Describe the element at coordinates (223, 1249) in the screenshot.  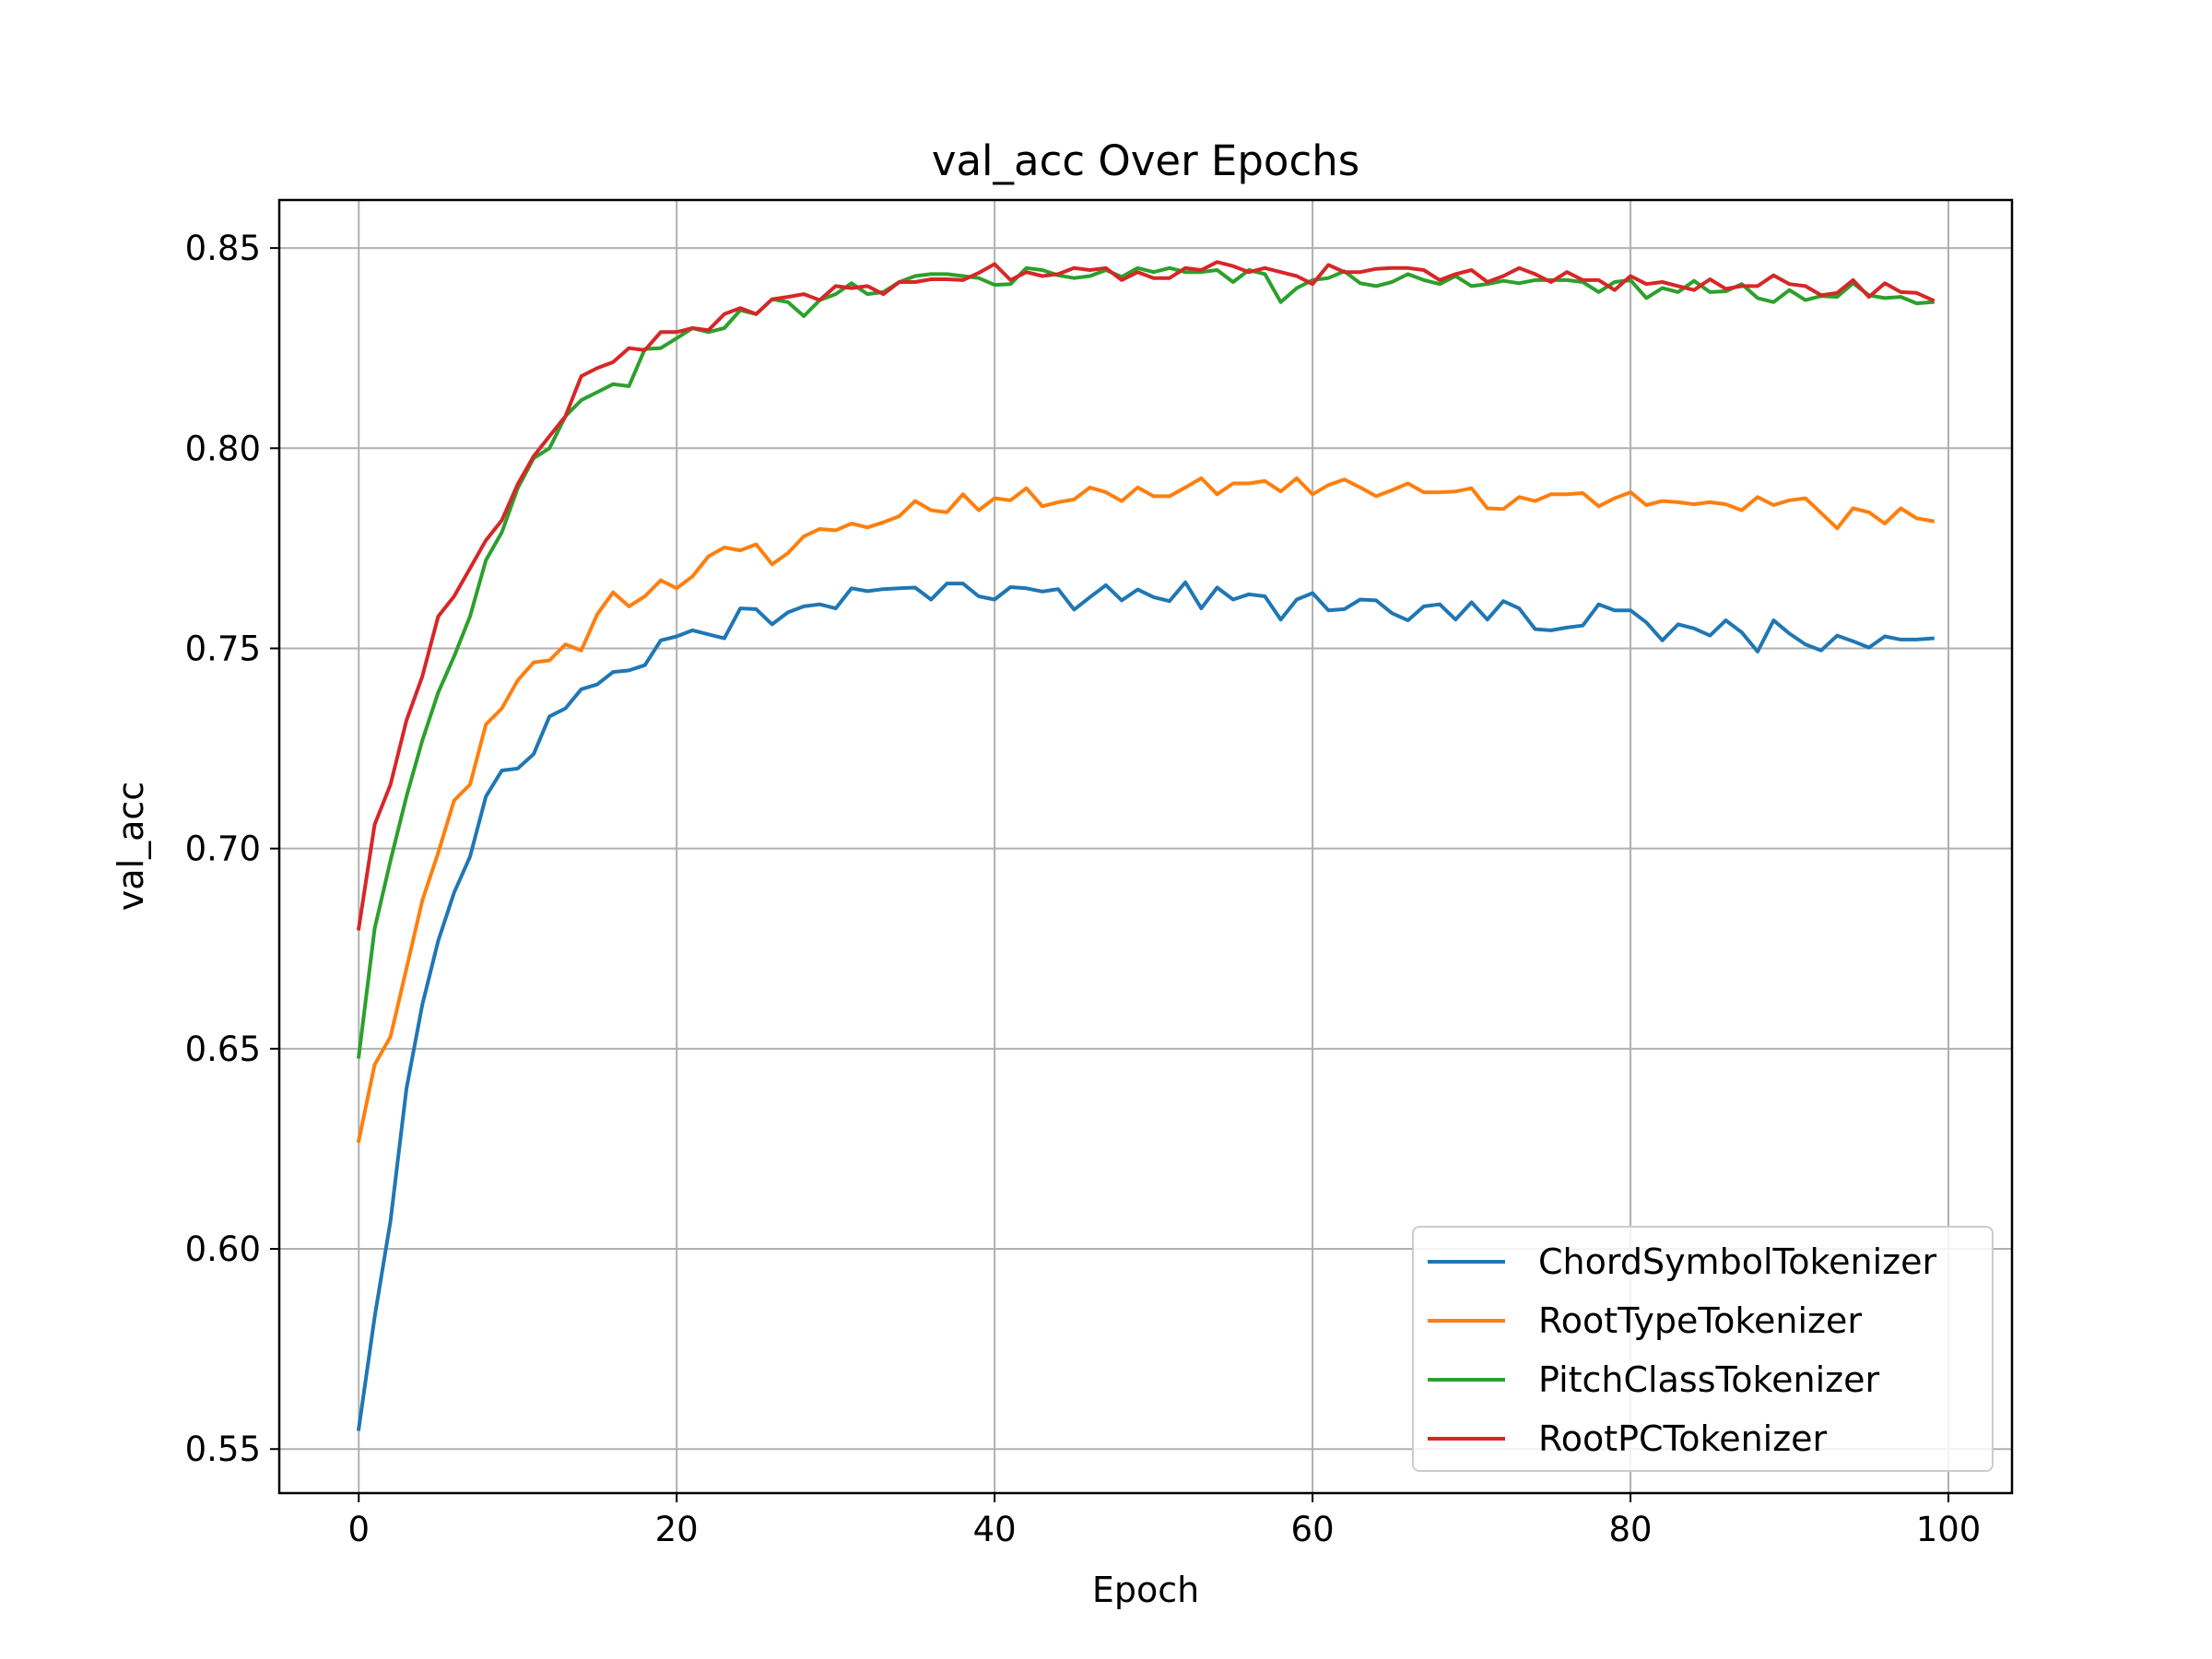
I see `y-tick-label: 0.60` at that location.